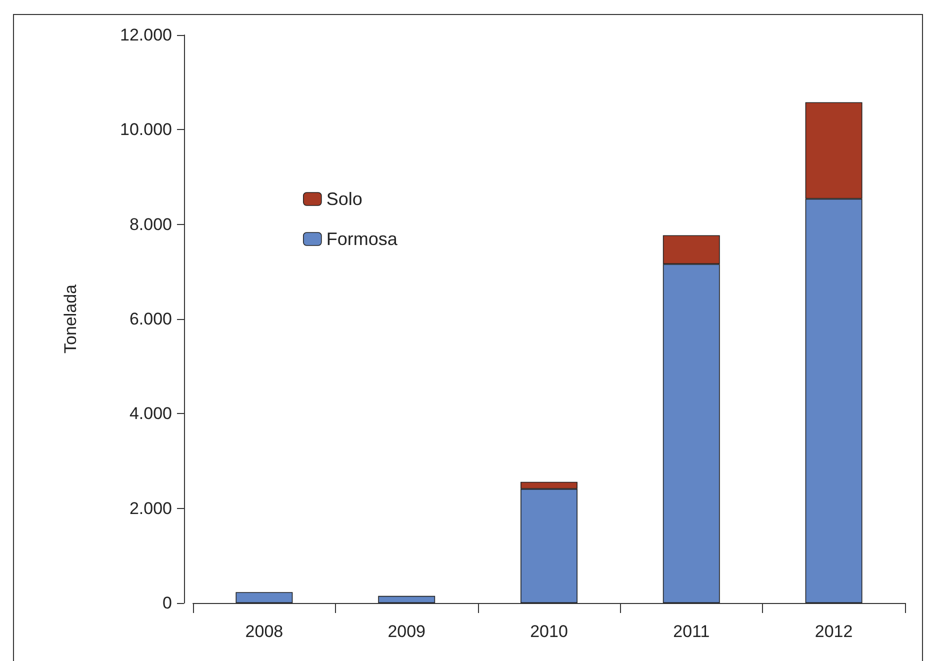 The height and width of the screenshot is (661, 927). Describe the element at coordinates (344, 199) in the screenshot. I see `legend-label: Solo` at that location.